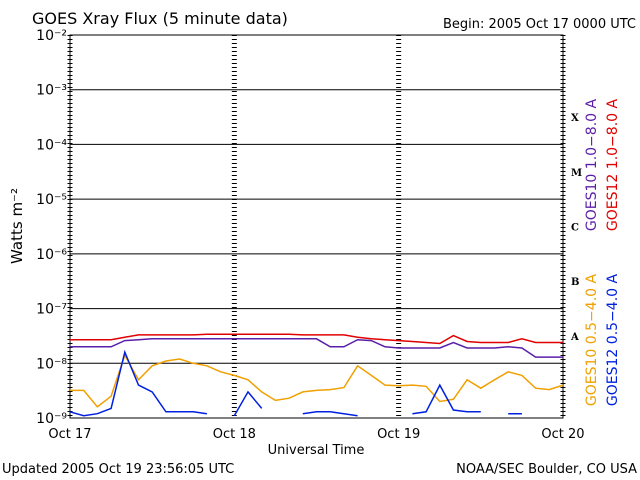  What do you see at coordinates (51, 255) in the screenshot?
I see `y-tick-label: 10⁻⁶` at bounding box center [51, 255].